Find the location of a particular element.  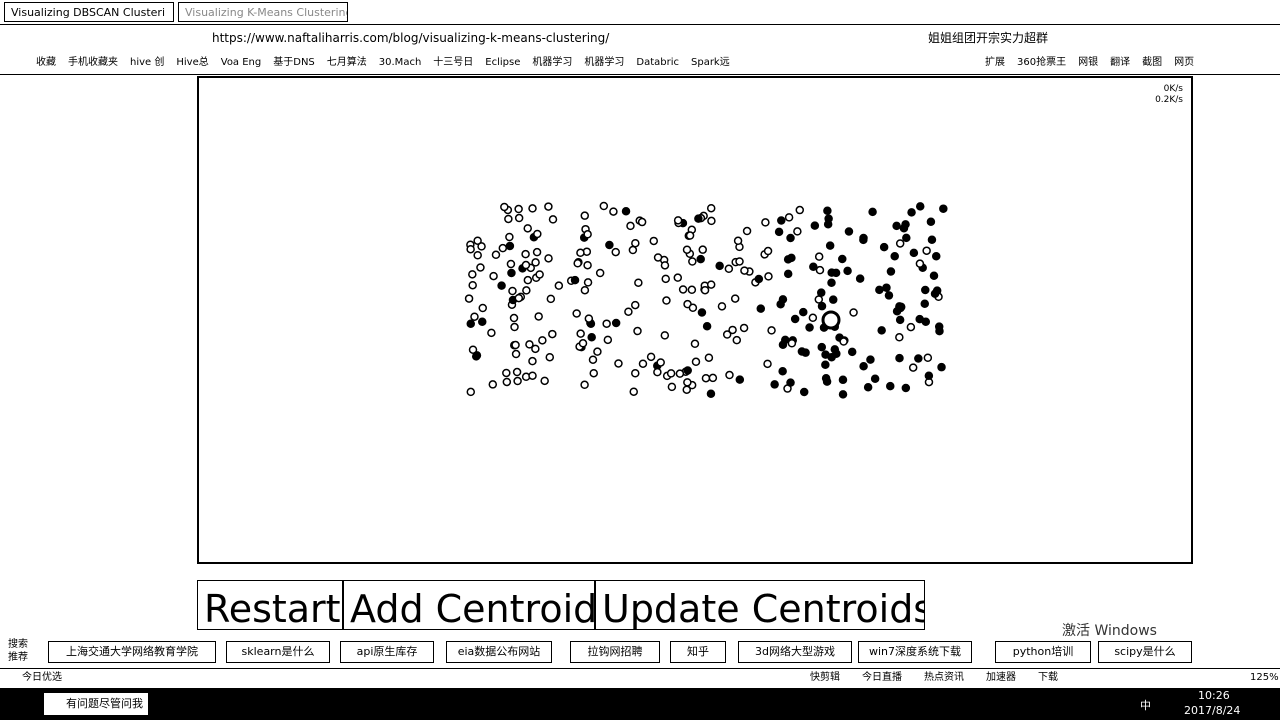

bookmark-tool: 网银 is located at coordinates (1088, 62).